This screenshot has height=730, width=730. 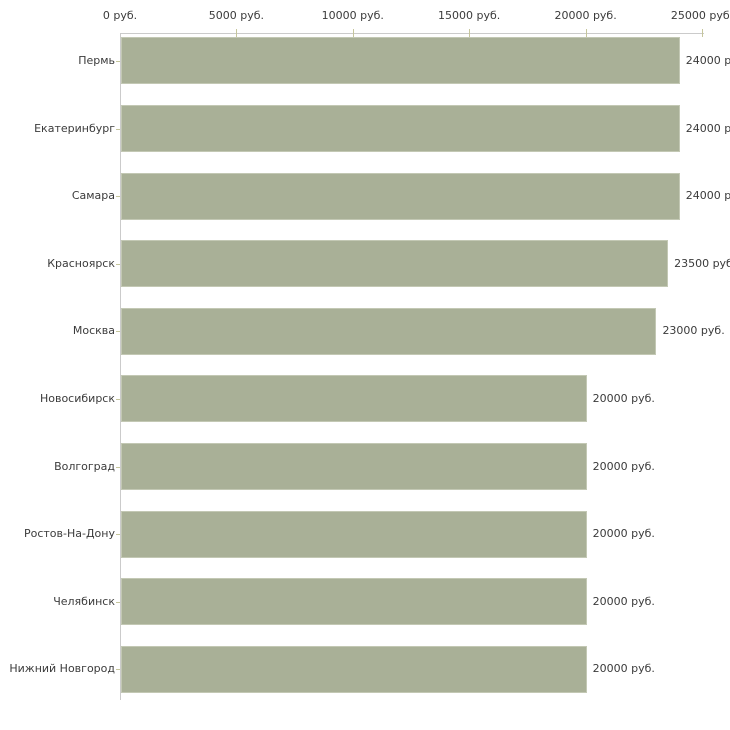 What do you see at coordinates (120, 366) in the screenshot?
I see `y-axis-line` at bounding box center [120, 366].